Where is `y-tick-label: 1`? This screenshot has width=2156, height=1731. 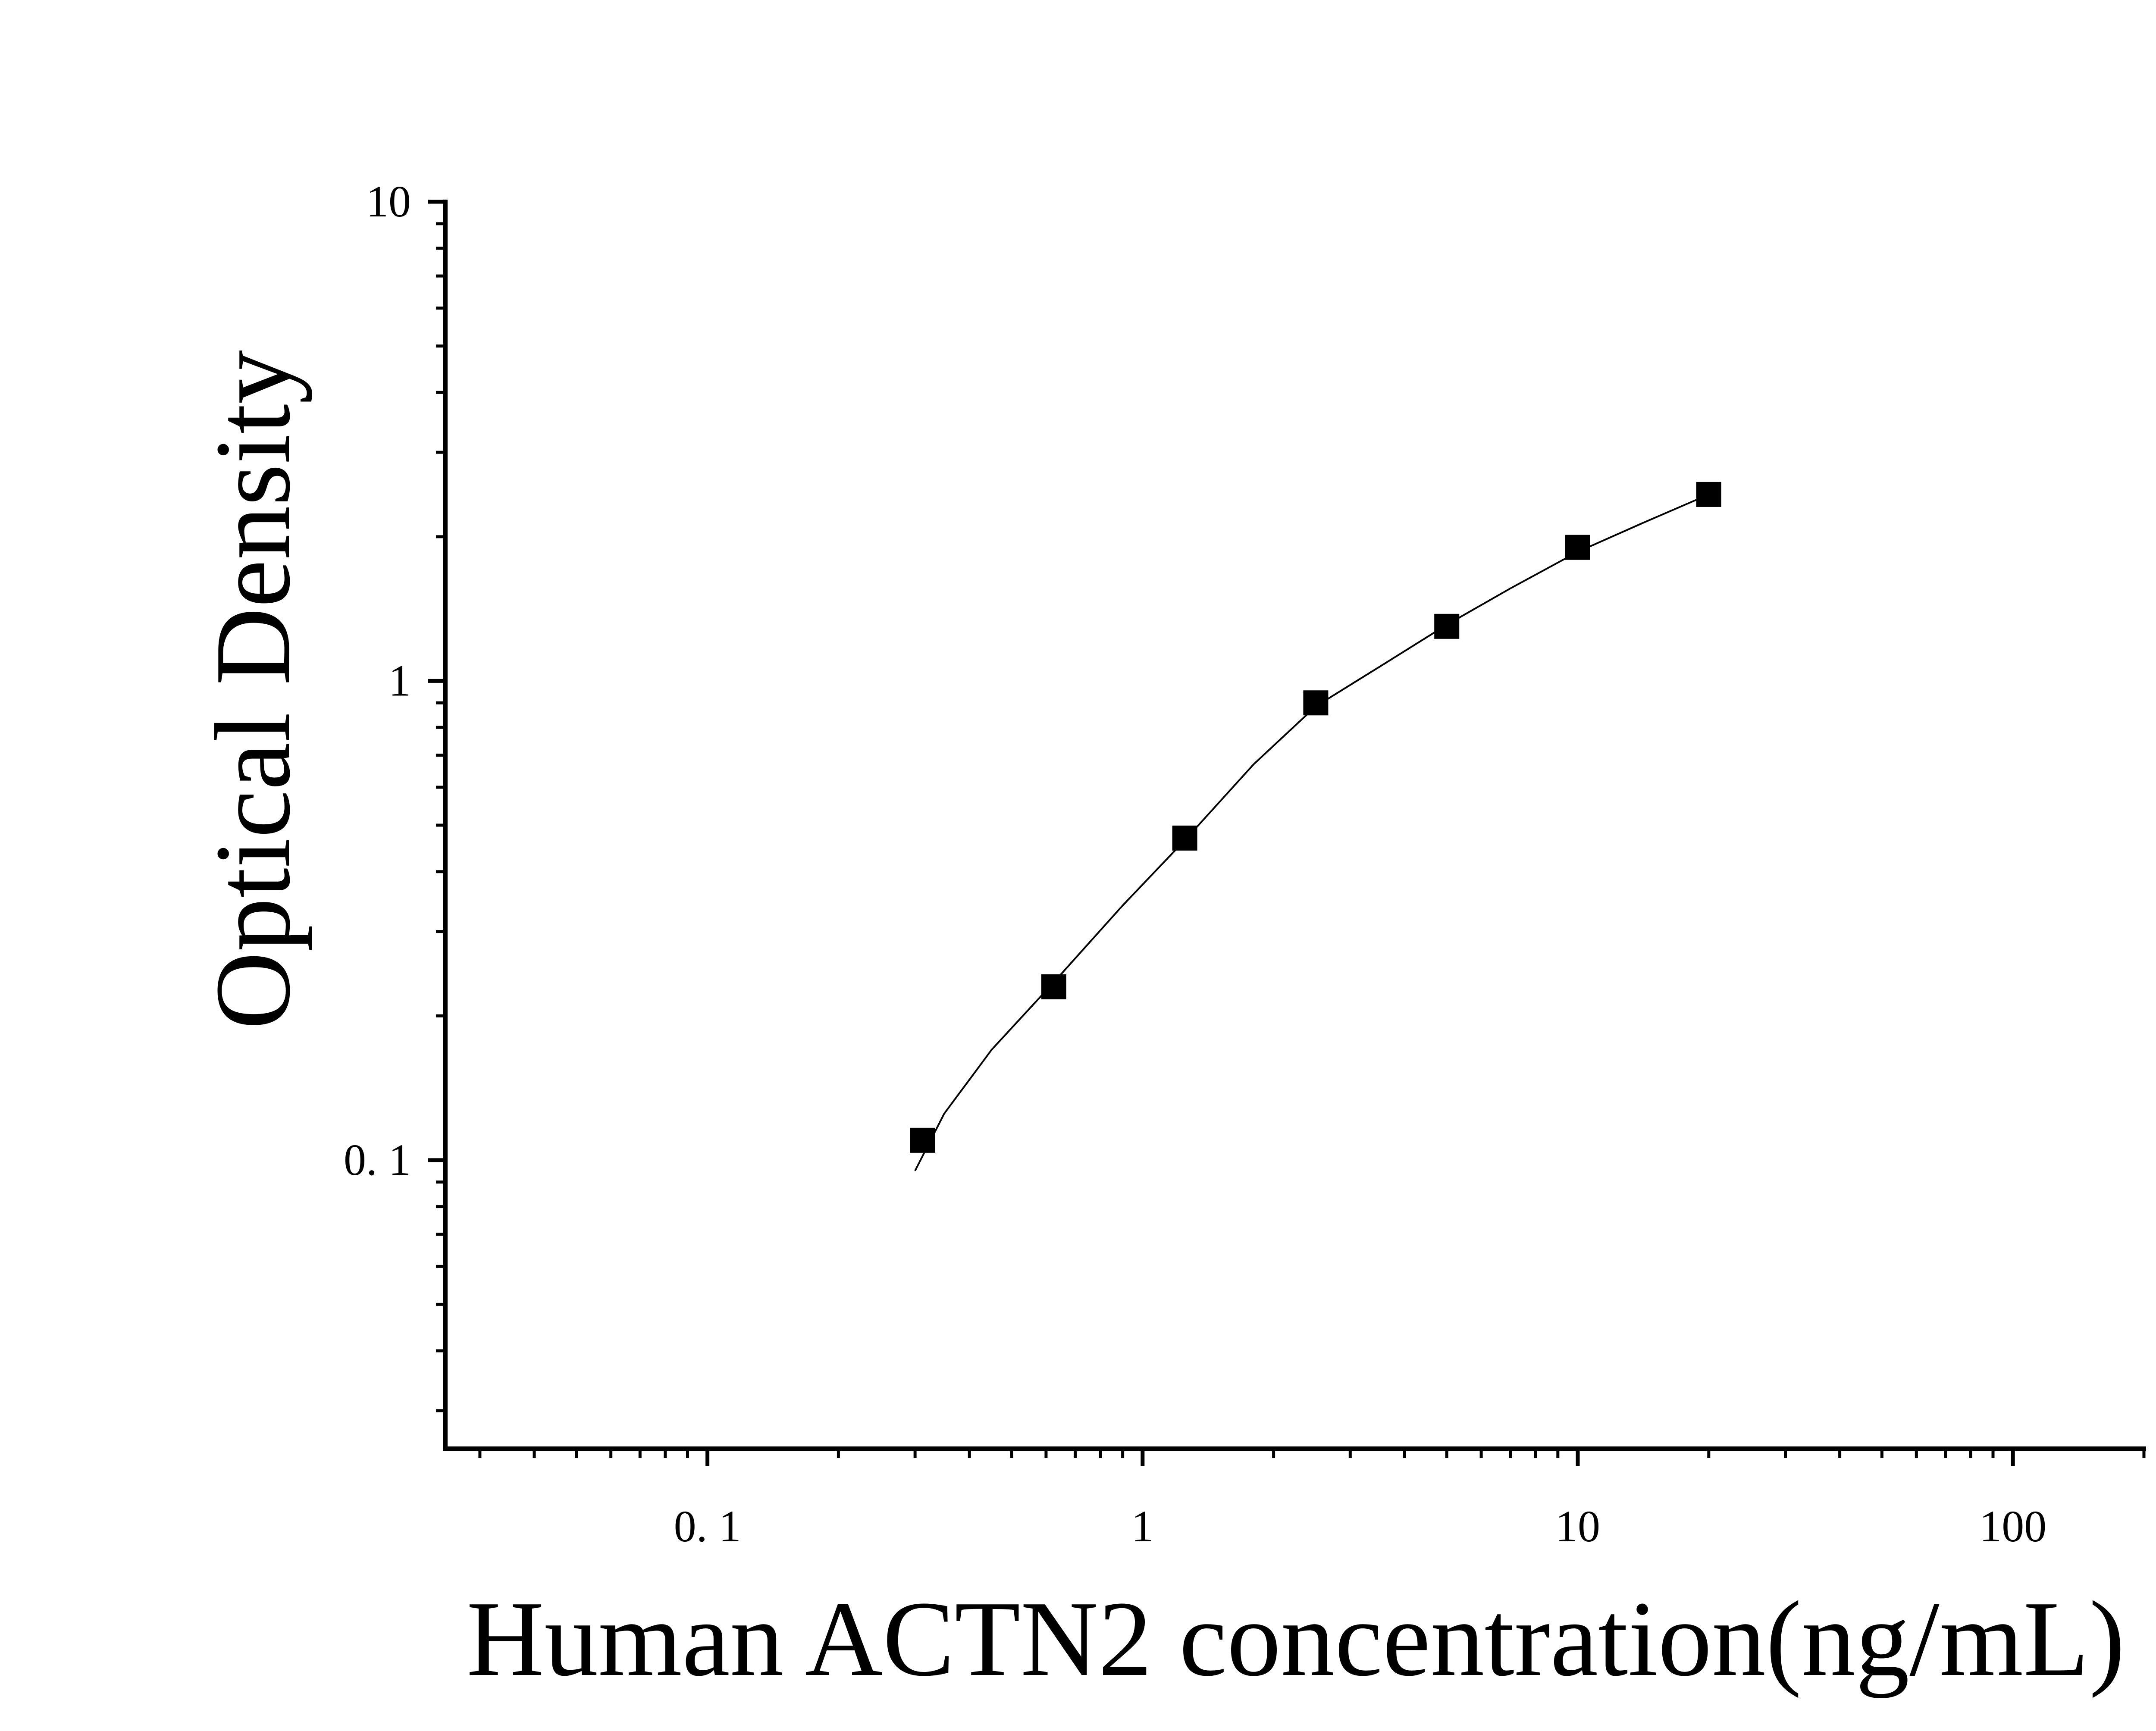
y-tick-label: 1 is located at coordinates (400, 680).